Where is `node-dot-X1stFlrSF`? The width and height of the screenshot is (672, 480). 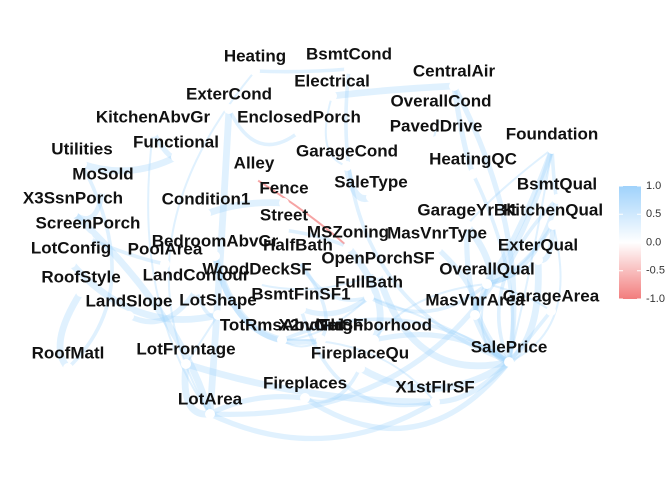
node-dot-X1stFlrSF is located at coordinates (435, 402).